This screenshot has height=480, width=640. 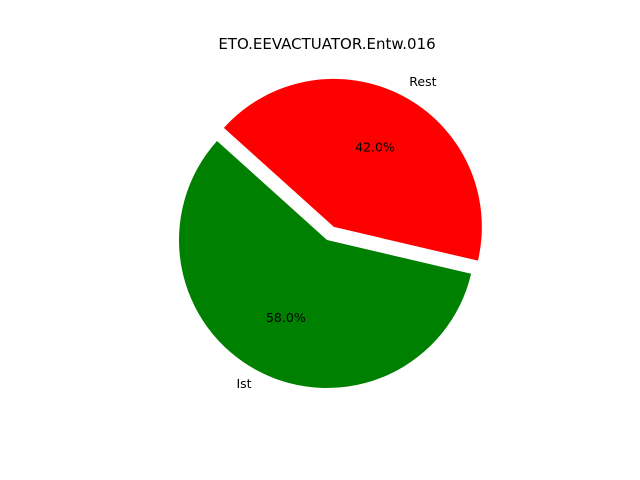 What do you see at coordinates (286, 317) in the screenshot?
I see `slice-pct-ist: 58.0%` at bounding box center [286, 317].